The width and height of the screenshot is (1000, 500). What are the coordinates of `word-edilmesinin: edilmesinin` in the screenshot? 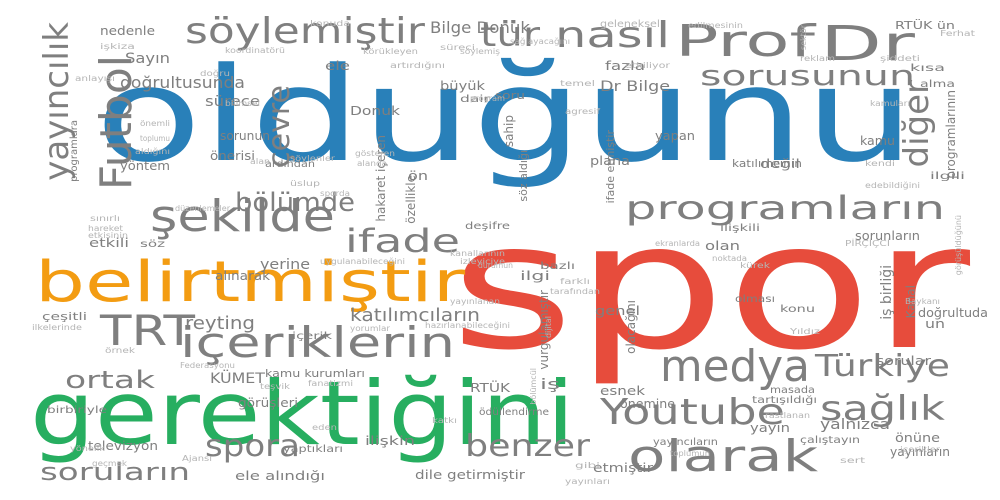 It's located at (716, 25).